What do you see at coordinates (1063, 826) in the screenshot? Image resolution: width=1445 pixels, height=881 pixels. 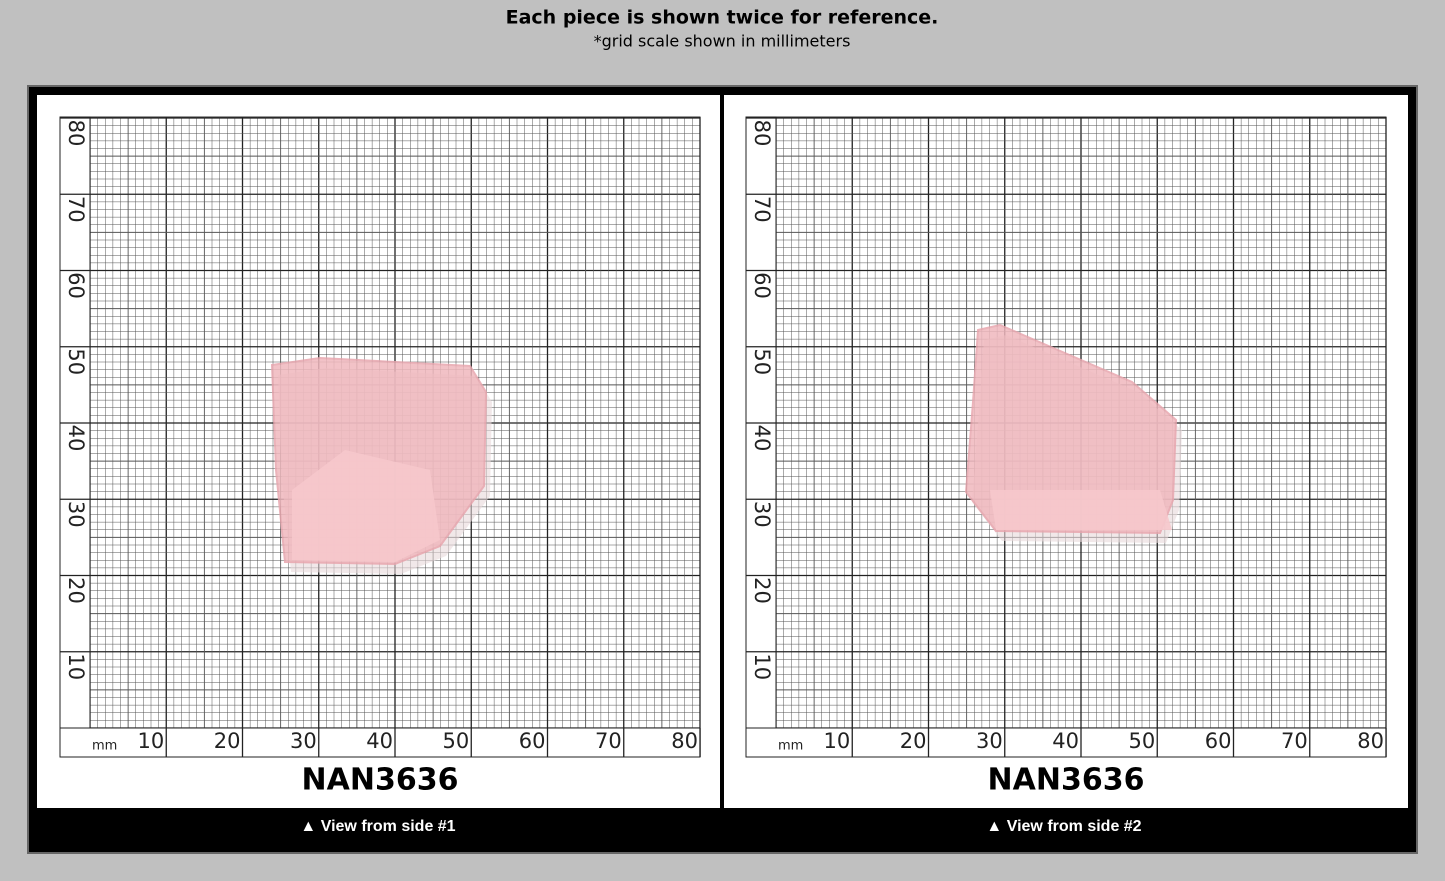 I see `caption: ▲ View from side #2` at bounding box center [1063, 826].